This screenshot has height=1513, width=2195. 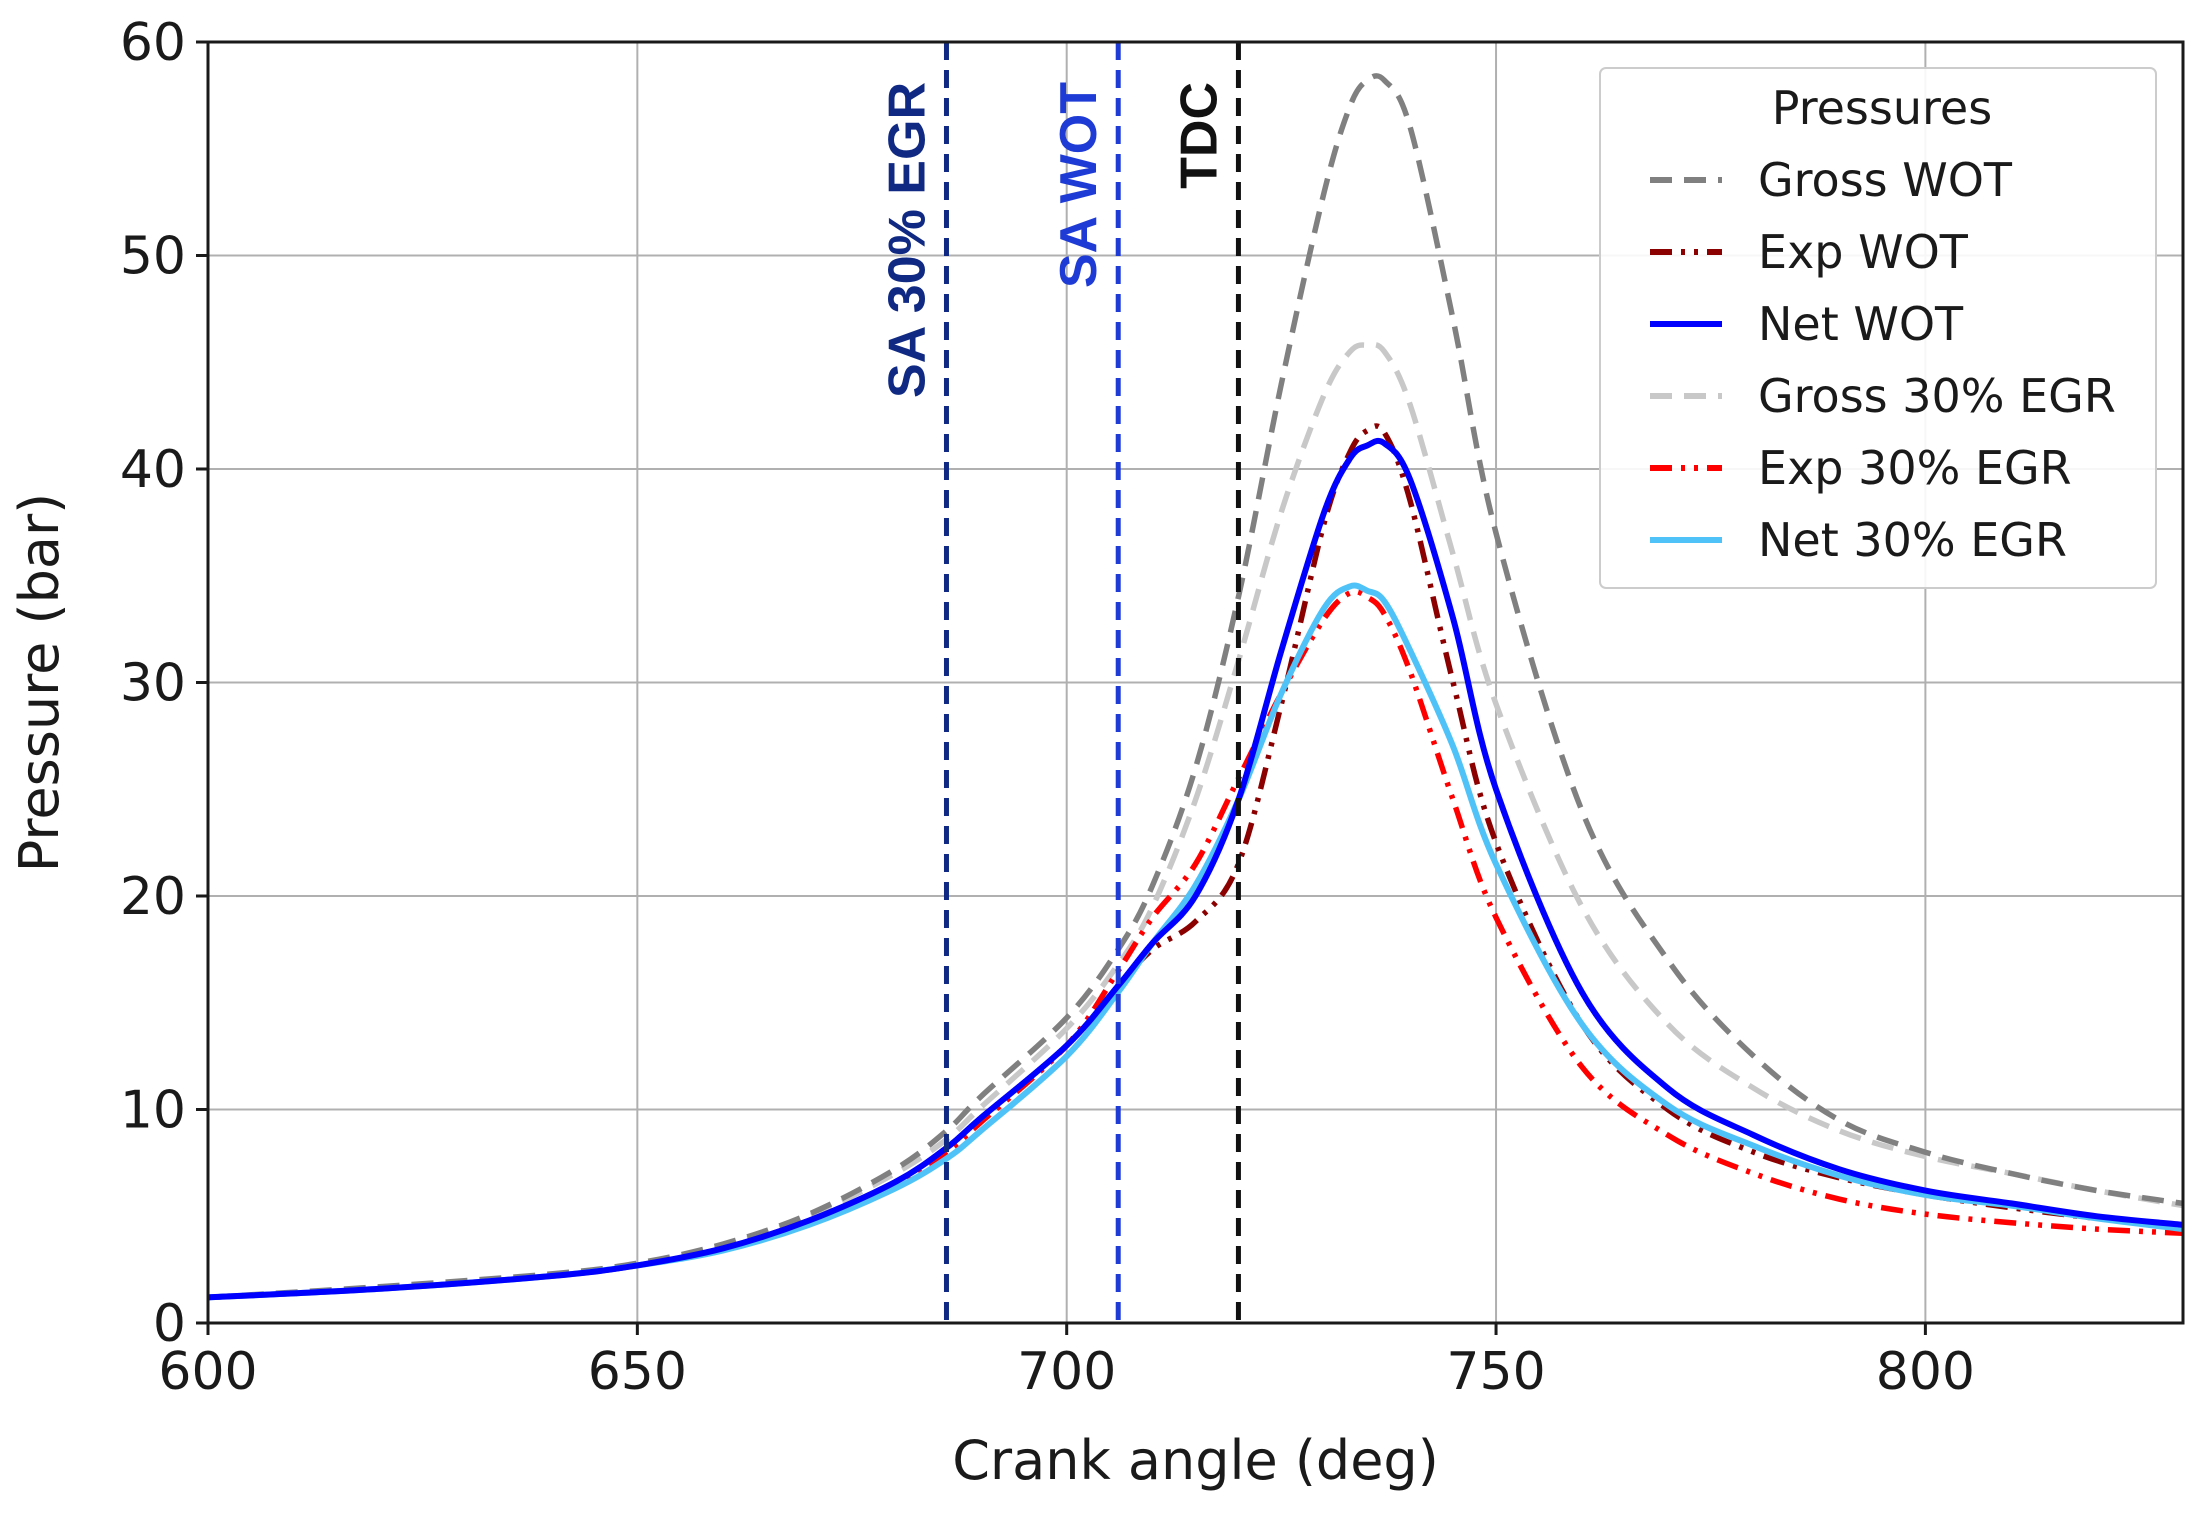 What do you see at coordinates (169, 1324) in the screenshot?
I see `y-tick-label-0: 0` at bounding box center [169, 1324].